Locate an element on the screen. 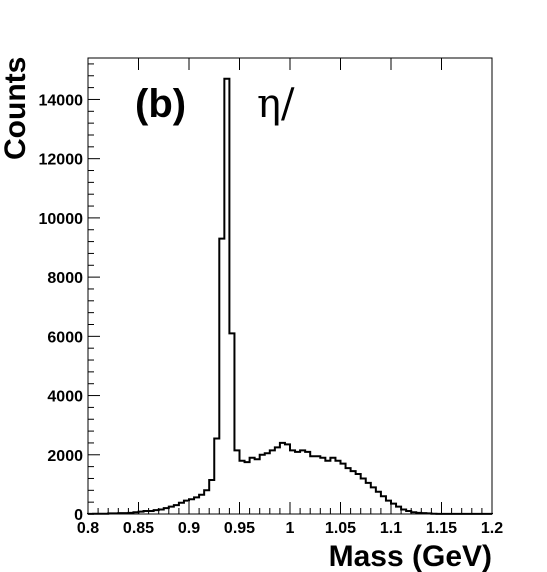  x-tick-label: 1.15 is located at coordinates (441, 528).